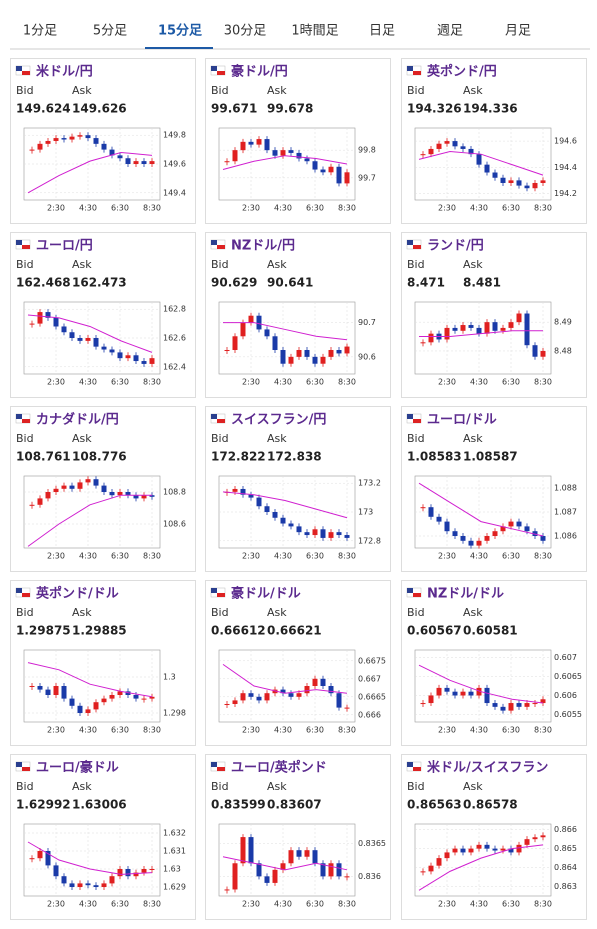 This screenshot has width=597, height=929. Describe the element at coordinates (77, 594) in the screenshot. I see `pair-name: 英ポンド/ドル` at that location.